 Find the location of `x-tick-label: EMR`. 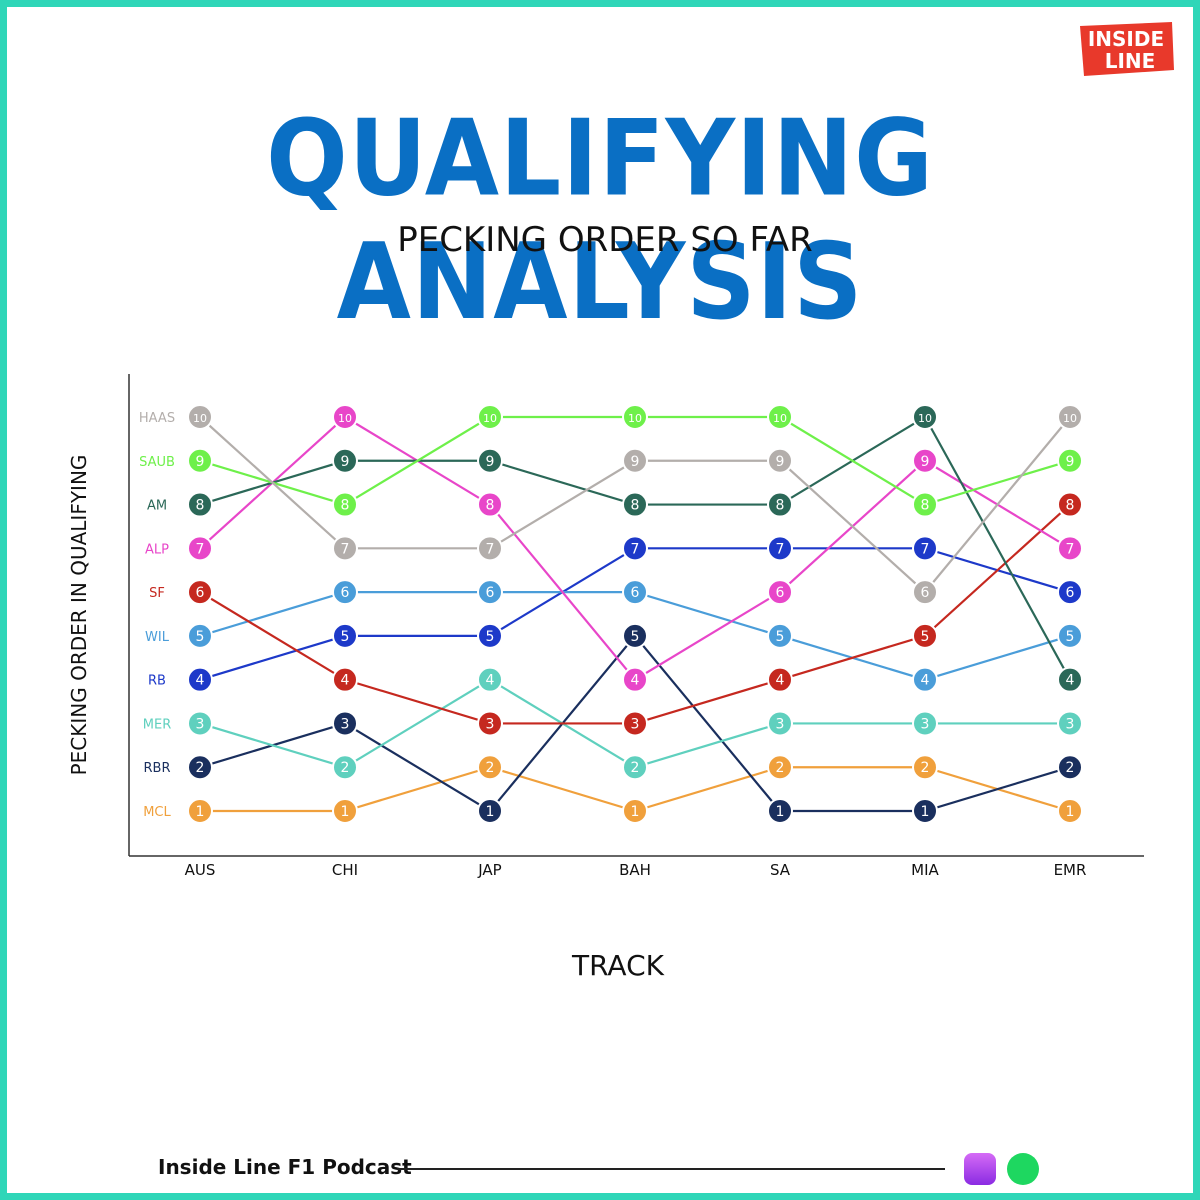

x-tick-label: EMR is located at coordinates (1070, 870).